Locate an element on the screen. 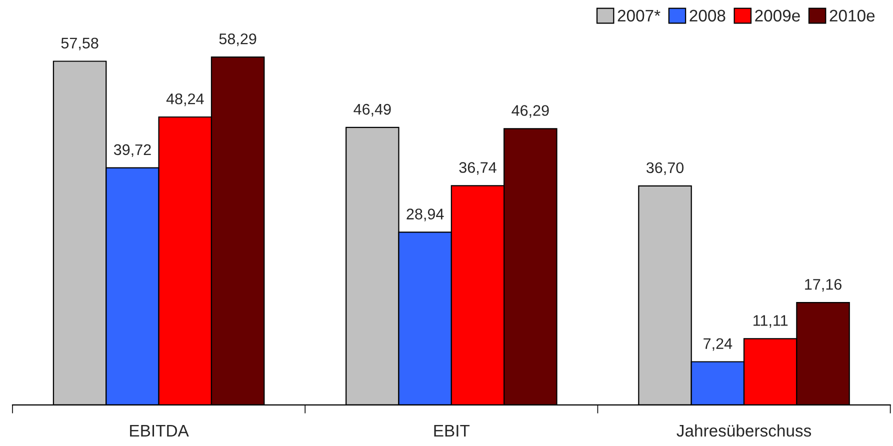  data-label: 46,29 is located at coordinates (530, 111).